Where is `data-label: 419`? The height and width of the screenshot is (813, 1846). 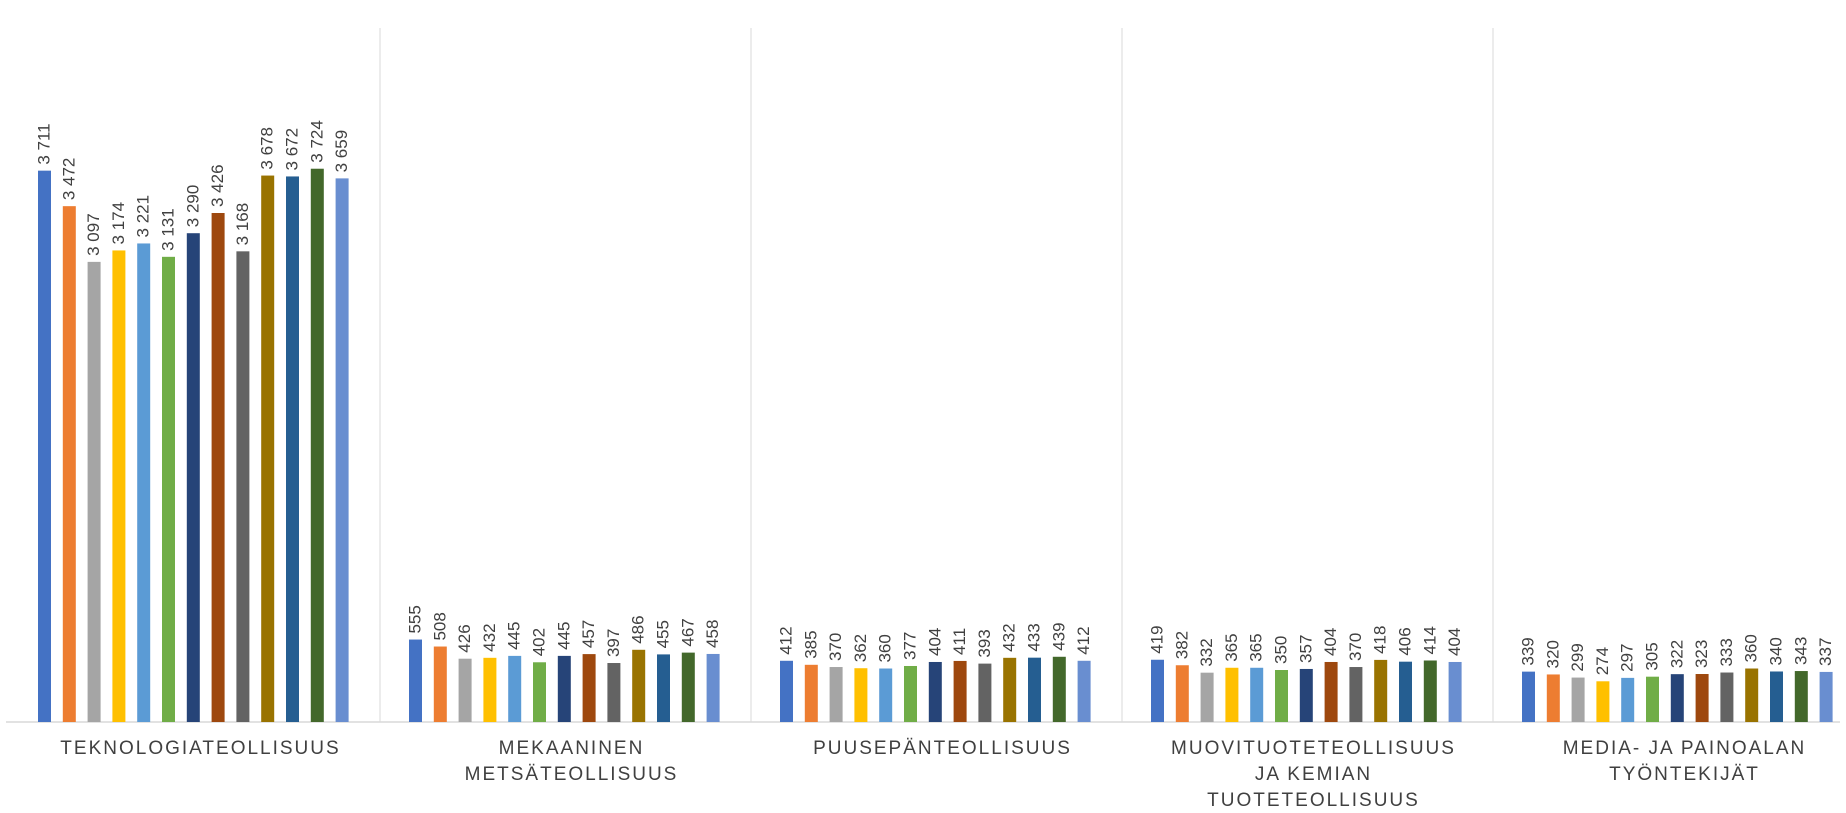
data-label: 419 is located at coordinates (1157, 639).